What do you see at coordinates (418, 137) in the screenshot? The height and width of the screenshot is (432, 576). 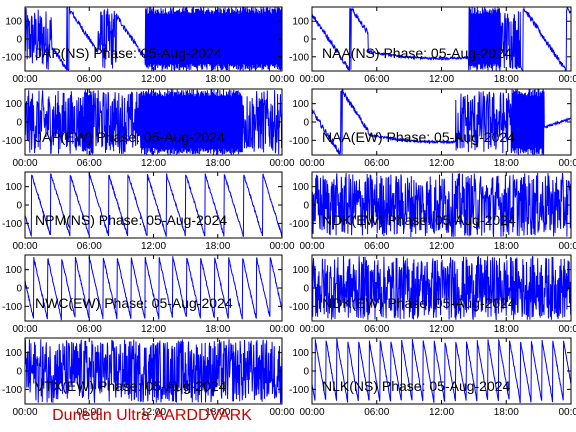 I see `panel-title: NAA(EW) Phase: 05-Aug-2024` at bounding box center [418, 137].